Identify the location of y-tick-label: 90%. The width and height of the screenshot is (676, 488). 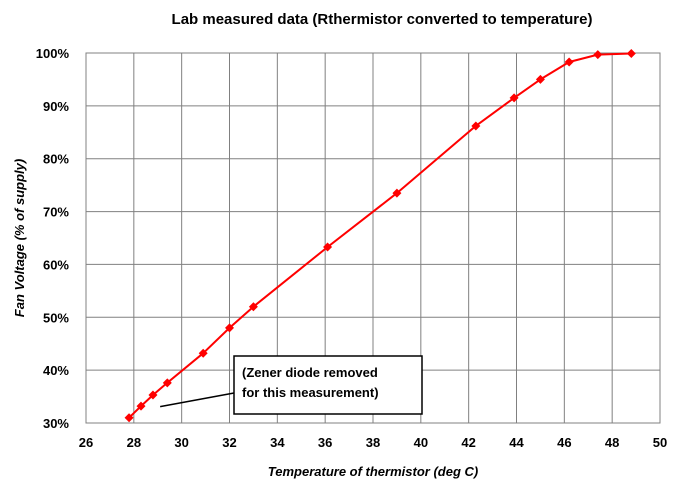
(56, 106).